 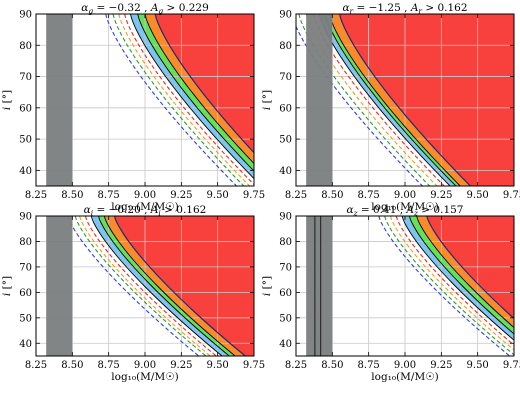 I want to click on panel-title: αz = 0.41 , Az > 0.157, so click(x=404, y=211).